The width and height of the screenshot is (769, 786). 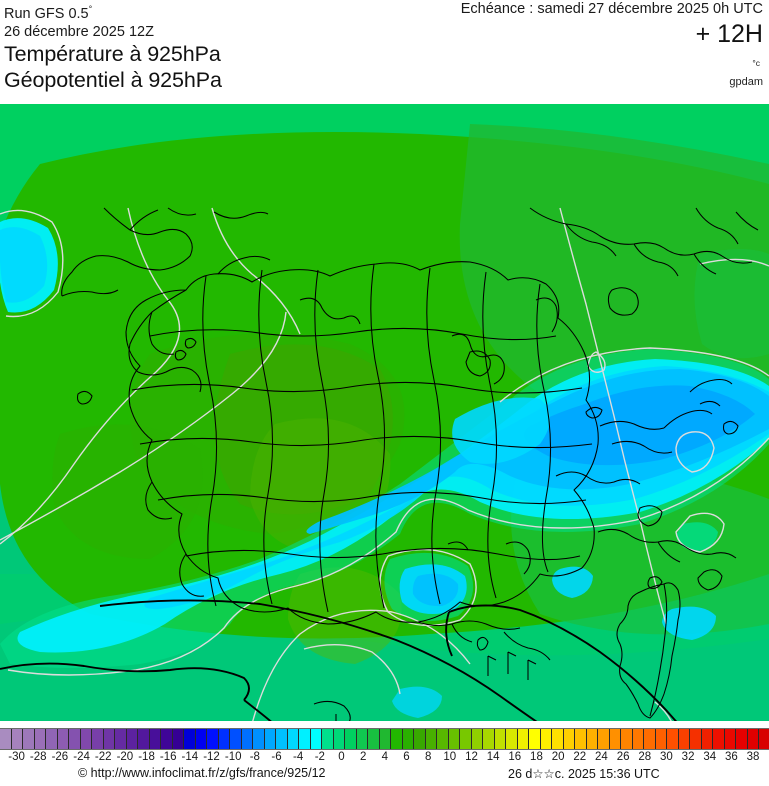 I want to click on uk-midlands-edge, so click(x=182, y=211).